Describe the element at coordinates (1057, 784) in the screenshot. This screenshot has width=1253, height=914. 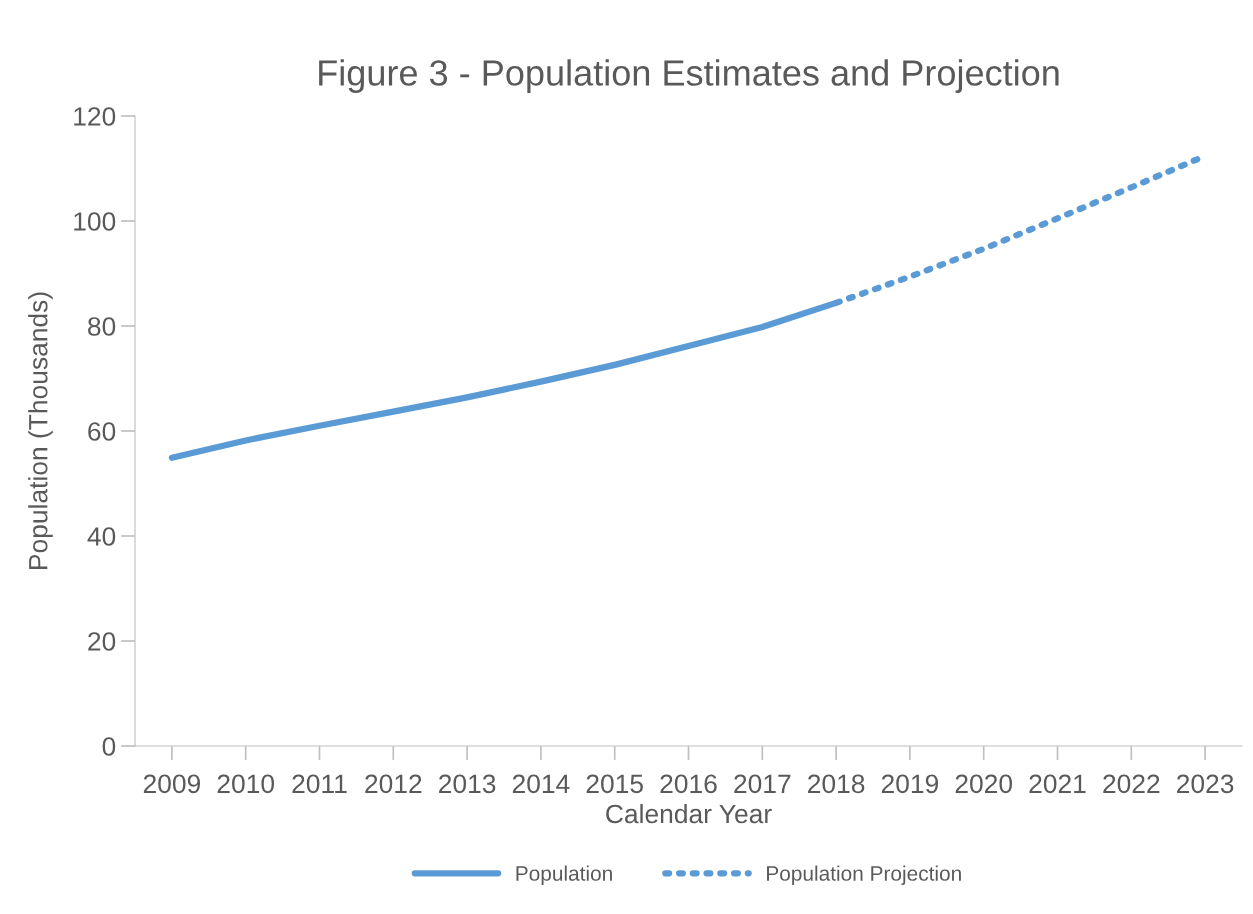
I see `x-tick-label: 2021` at that location.